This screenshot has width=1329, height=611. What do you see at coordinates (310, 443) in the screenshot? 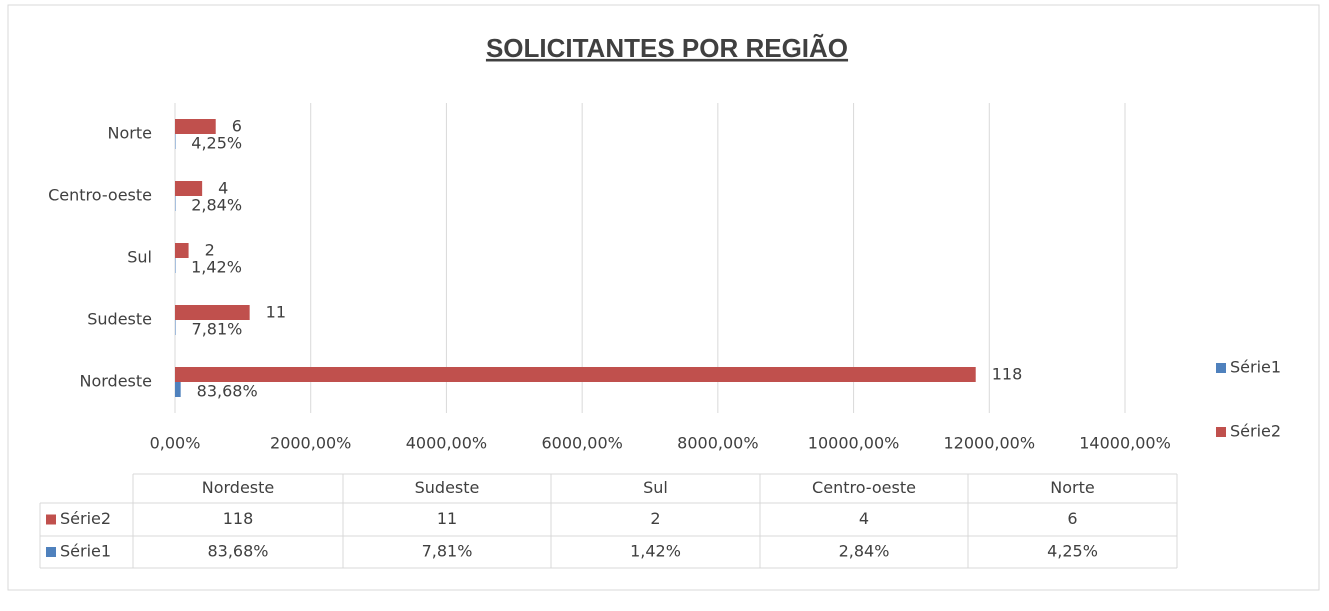
I see `x-tick-label: 2000,00%` at bounding box center [310, 443].